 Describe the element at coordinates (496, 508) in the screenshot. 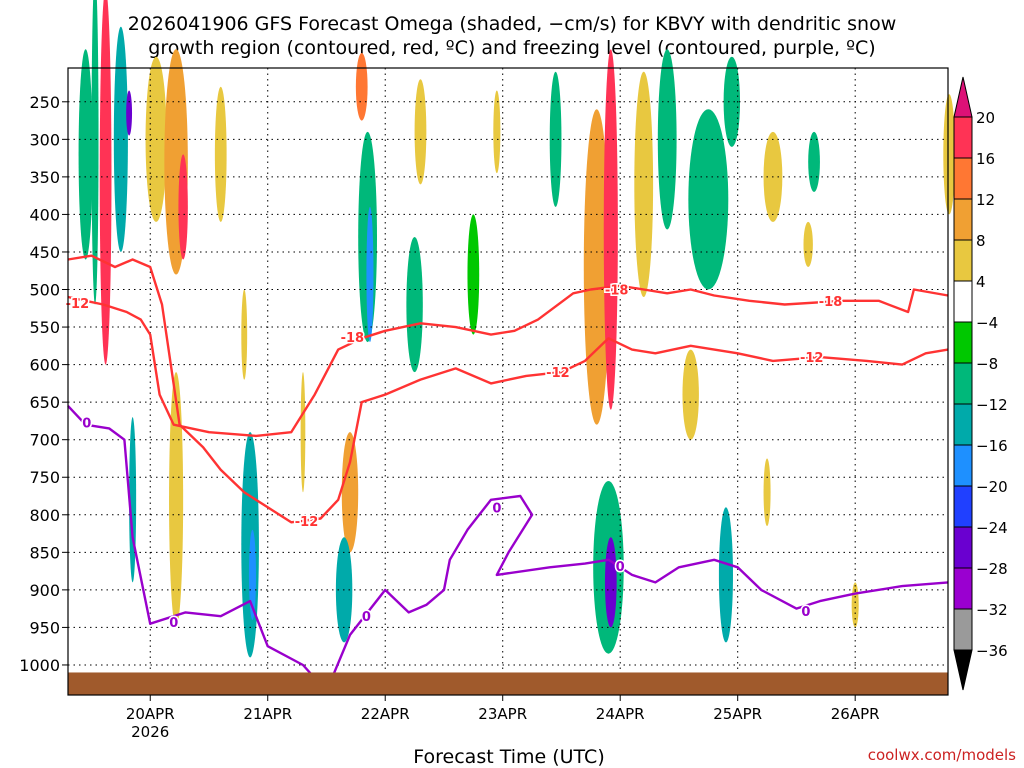

I see `contour-label-10: 0` at that location.